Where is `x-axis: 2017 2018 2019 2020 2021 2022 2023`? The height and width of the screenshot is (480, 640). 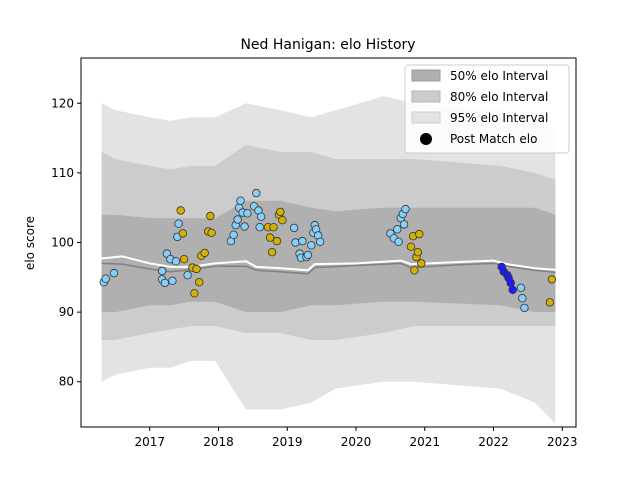 x-axis: 2017 2018 2019 2020 2021 2022 2023 is located at coordinates (356, 438).